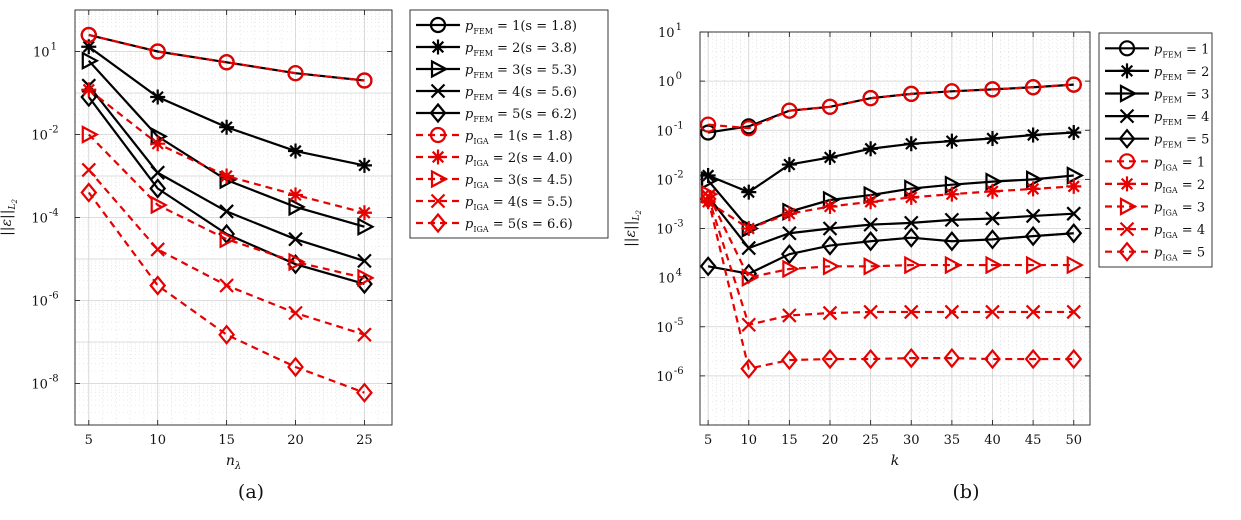  Describe the element at coordinates (1191, 230) in the screenshot. I see `legend-value: = 4` at that location.